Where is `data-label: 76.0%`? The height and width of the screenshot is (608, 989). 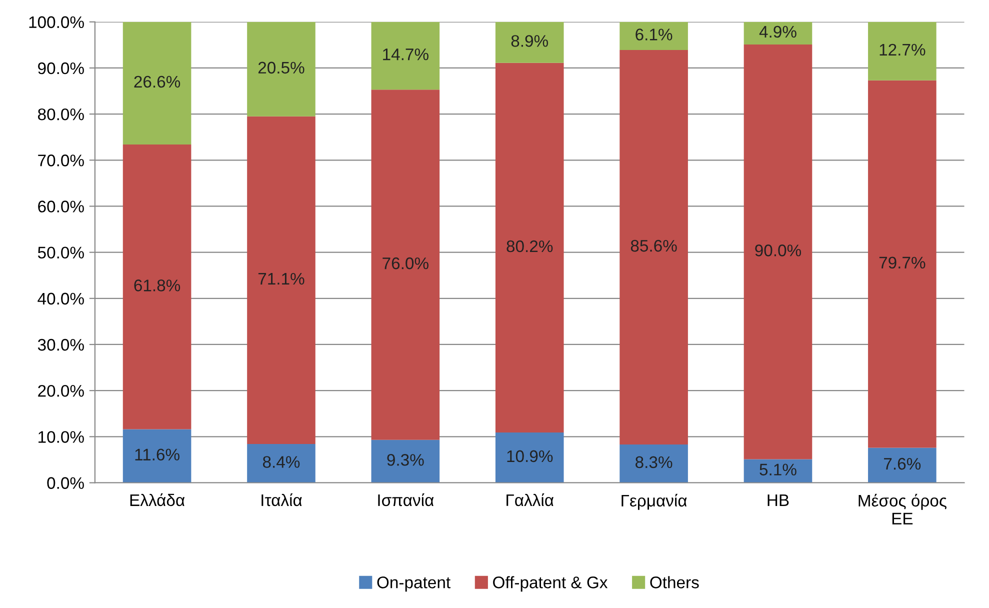
data-label: 76.0% is located at coordinates (405, 263).